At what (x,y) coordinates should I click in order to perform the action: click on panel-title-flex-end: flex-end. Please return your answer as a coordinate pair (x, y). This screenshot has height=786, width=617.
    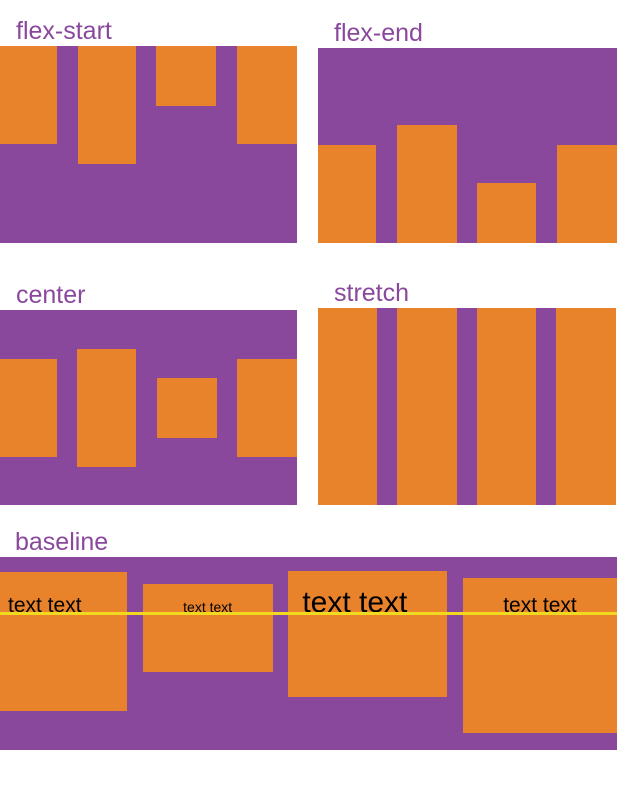
    Looking at the image, I should click on (378, 33).